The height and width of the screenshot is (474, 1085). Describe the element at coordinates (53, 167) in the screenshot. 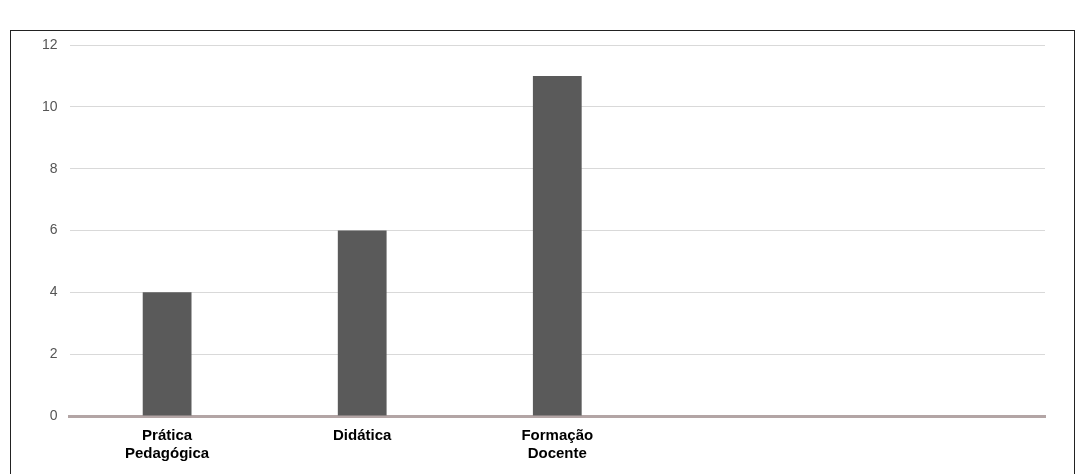

I see `y-tick-label: 8` at that location.